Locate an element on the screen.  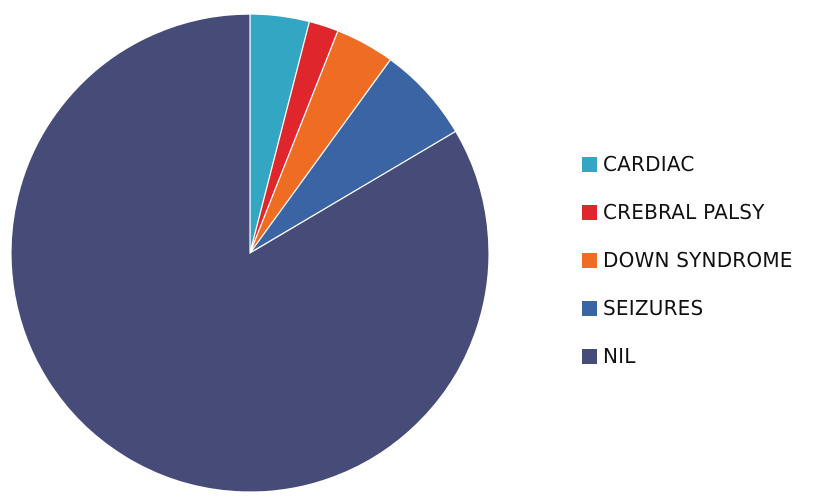
legend-item-down-syndrome: DOWN SYNDROME is located at coordinates (711, 260).